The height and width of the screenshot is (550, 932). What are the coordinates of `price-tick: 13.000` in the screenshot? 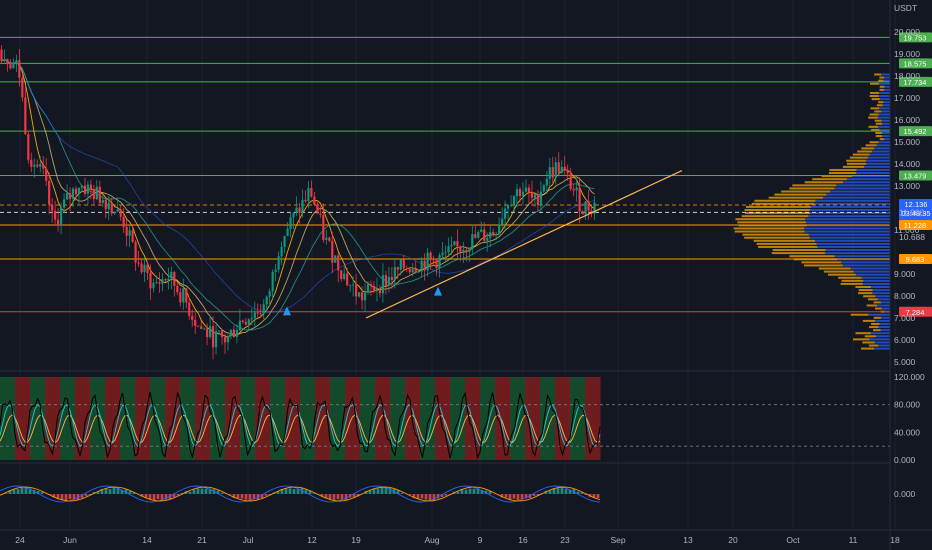 It's located at (907, 186).